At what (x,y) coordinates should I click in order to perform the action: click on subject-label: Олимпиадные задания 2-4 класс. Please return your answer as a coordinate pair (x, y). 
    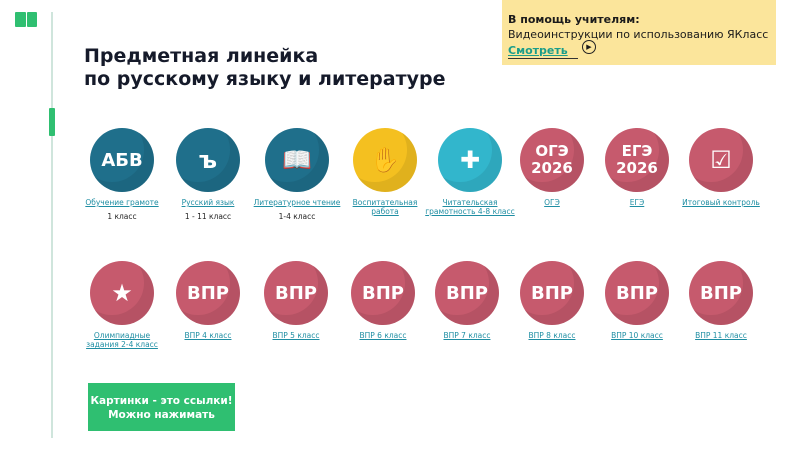
    Looking at the image, I should click on (122, 340).